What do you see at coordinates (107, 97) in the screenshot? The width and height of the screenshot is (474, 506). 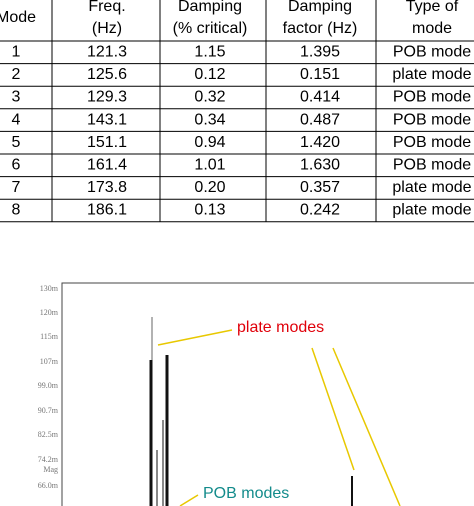 I see `table-cell: 129.3` at bounding box center [107, 97].